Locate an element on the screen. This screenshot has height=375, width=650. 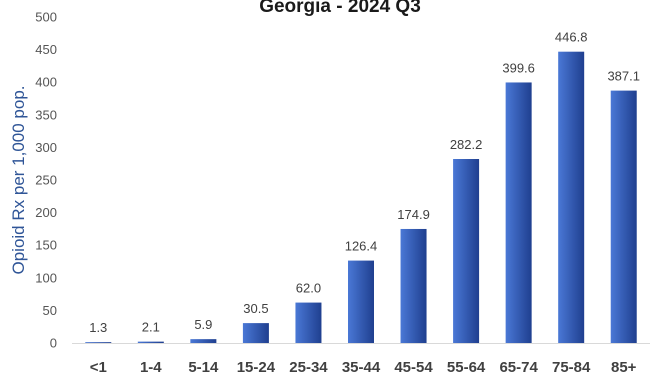
x-tick-label: <1 is located at coordinates (98, 367).